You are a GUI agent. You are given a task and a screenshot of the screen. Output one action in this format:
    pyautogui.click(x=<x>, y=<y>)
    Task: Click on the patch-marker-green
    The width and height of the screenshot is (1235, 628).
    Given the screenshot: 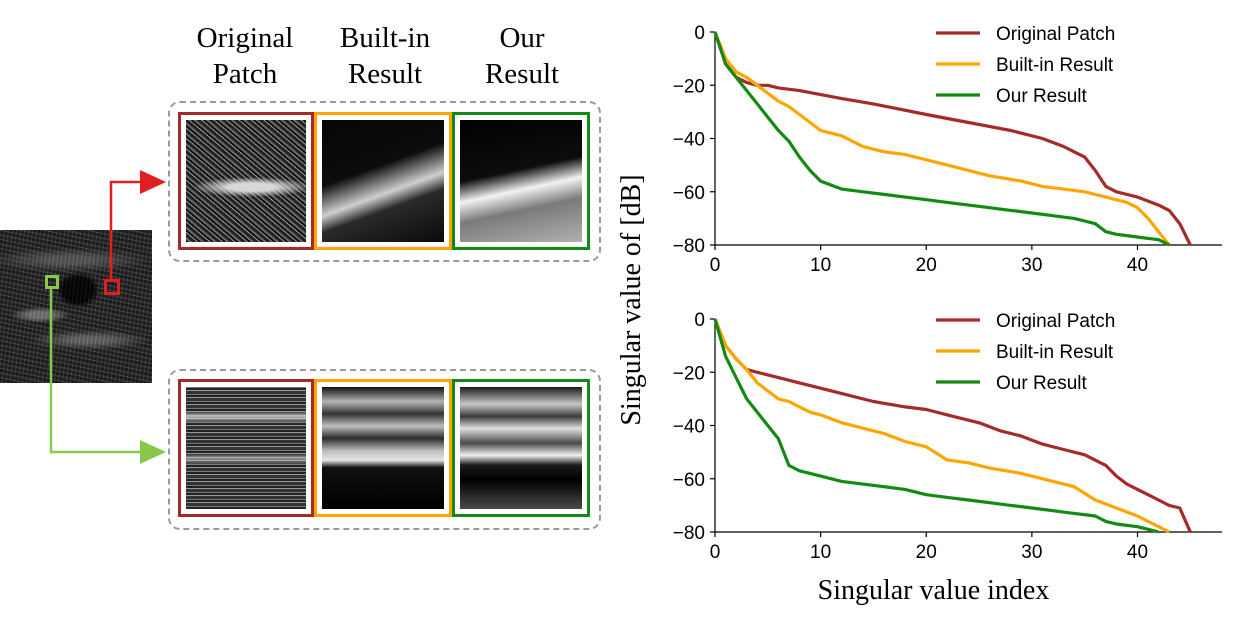 What is the action you would take?
    pyautogui.click(x=52, y=282)
    